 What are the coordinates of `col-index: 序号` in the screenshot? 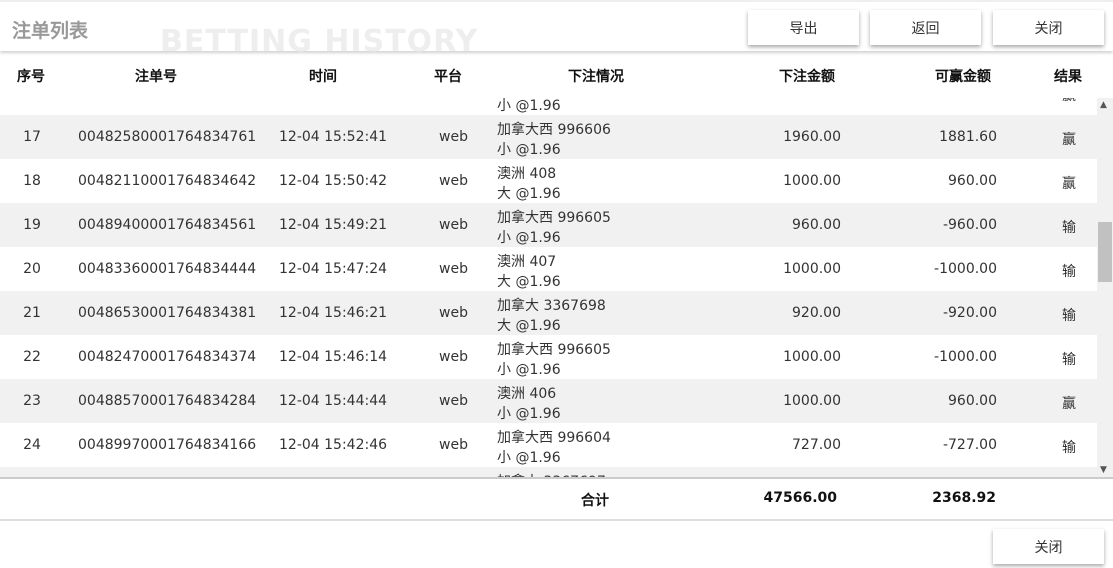 It's located at (31, 77).